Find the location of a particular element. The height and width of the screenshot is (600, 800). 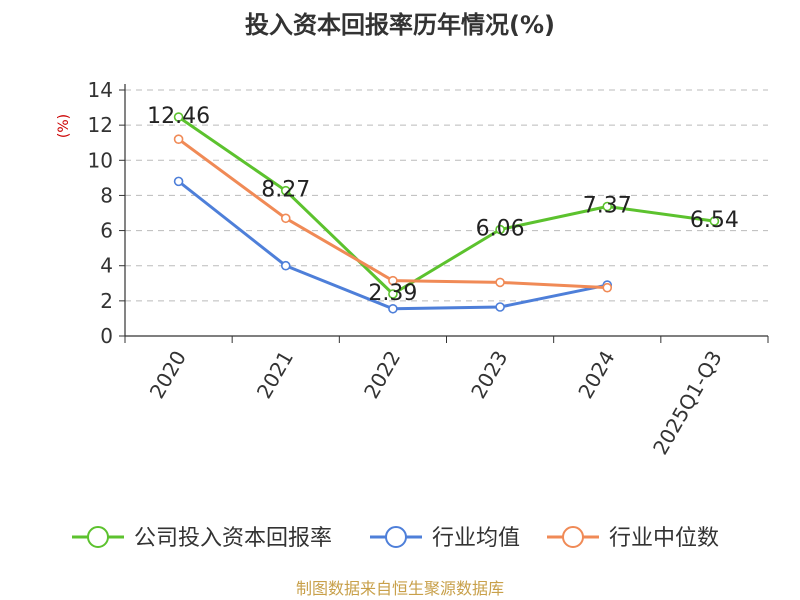

y-tick-label: 6 is located at coordinates (106, 231).